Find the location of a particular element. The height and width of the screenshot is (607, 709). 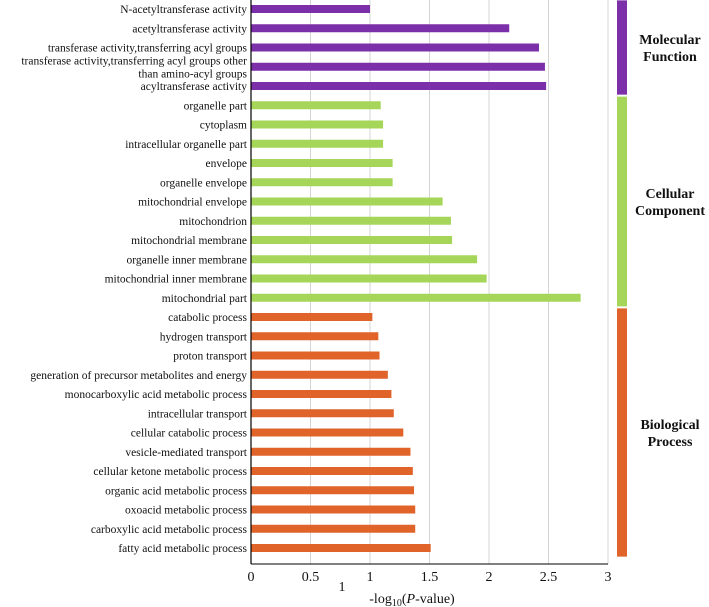

x-tick-label: 0 is located at coordinates (251, 577).